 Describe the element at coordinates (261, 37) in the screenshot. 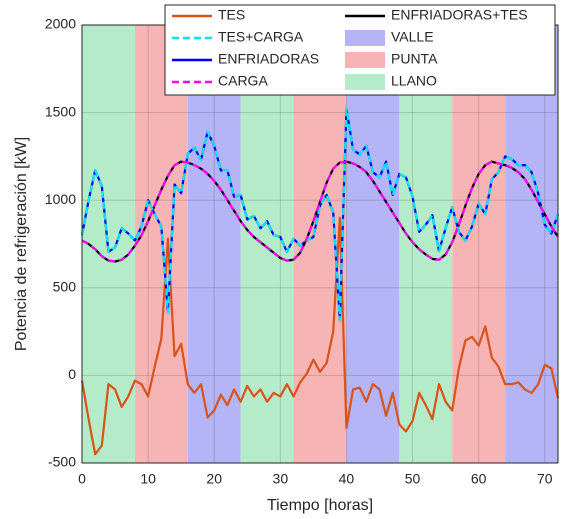

I see `legend-label: TES+CARGA` at that location.